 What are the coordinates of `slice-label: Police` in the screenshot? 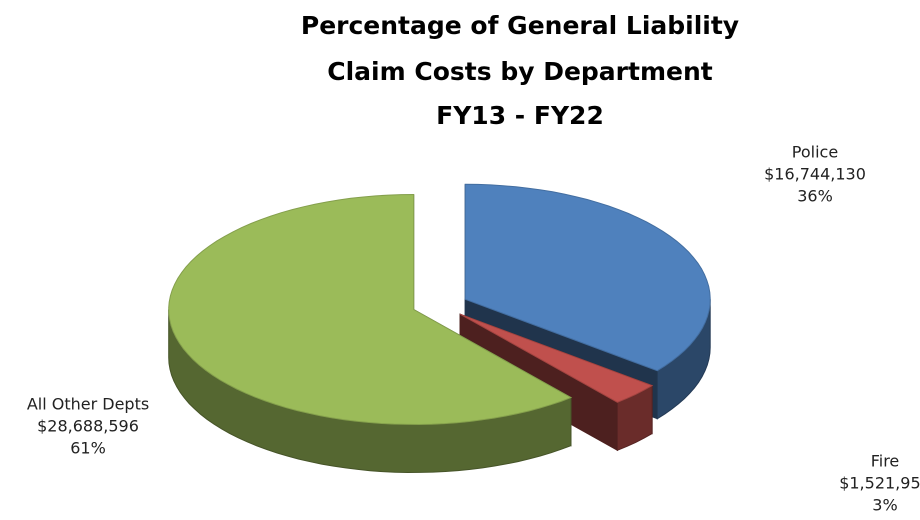 It's located at (815, 152).